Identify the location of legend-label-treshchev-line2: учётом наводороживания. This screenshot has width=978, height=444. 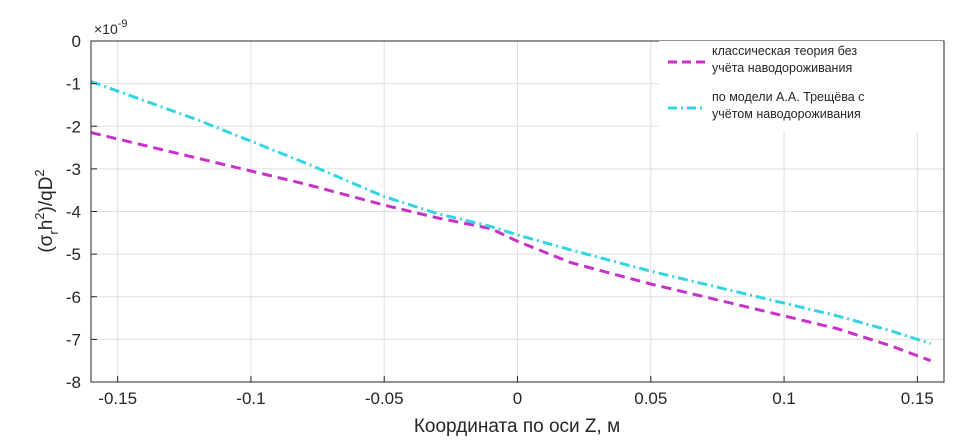
(786, 114).